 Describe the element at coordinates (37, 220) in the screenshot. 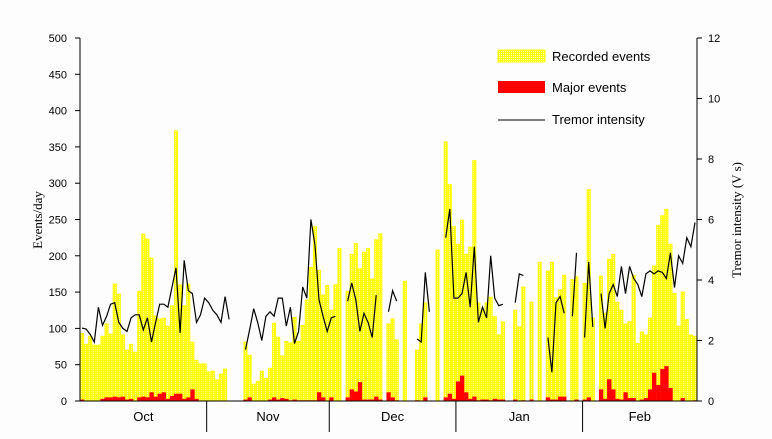

I see `left-axis-label: Events/day` at that location.